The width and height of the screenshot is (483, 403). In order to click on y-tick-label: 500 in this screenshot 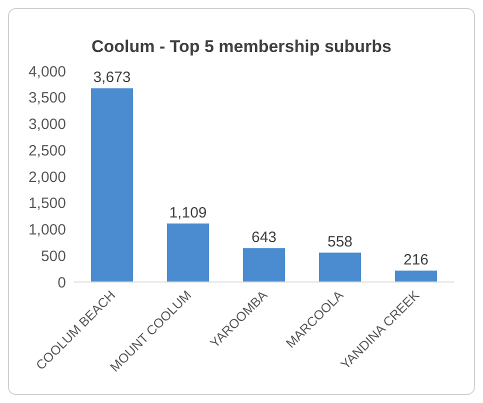, I will do `click(53, 256)`.